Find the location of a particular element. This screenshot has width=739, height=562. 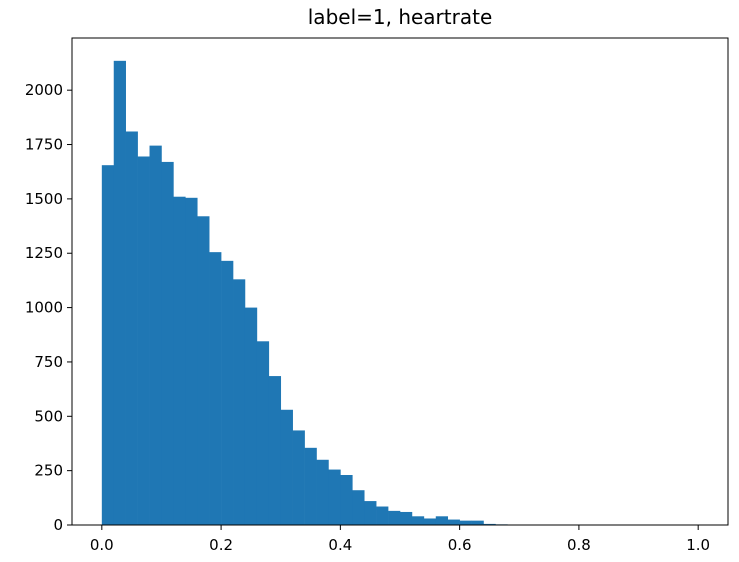

y-tick-label: 1750 is located at coordinates (44, 145).